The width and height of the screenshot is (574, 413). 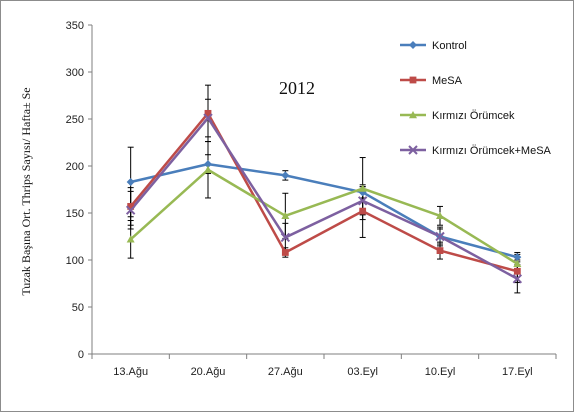 What do you see at coordinates (81, 355) in the screenshot?
I see `y-tick-label: 0` at bounding box center [81, 355].